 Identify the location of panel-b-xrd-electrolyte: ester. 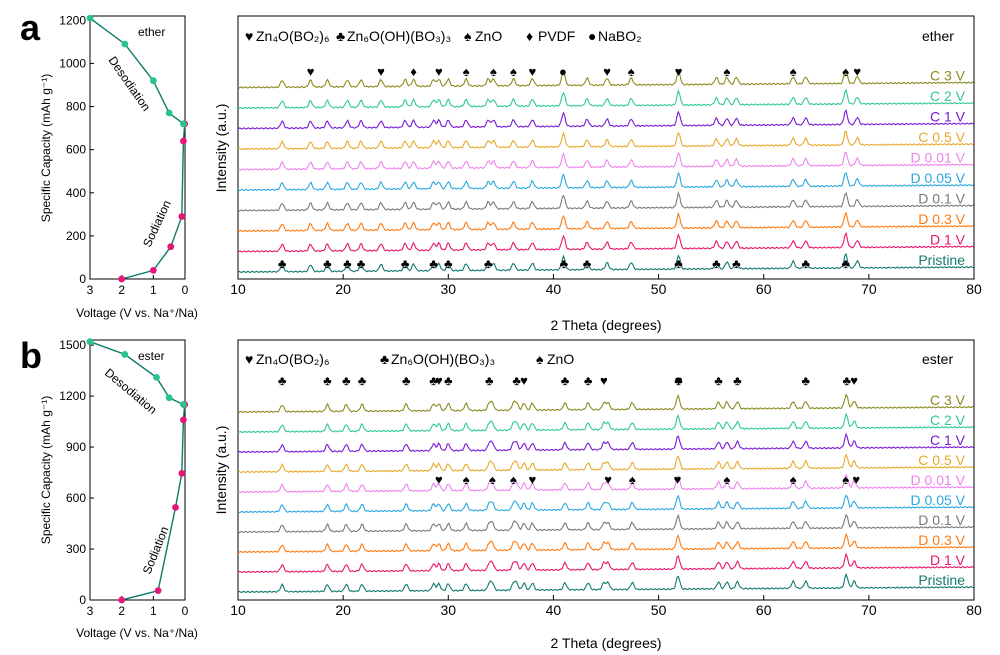
(937, 359).